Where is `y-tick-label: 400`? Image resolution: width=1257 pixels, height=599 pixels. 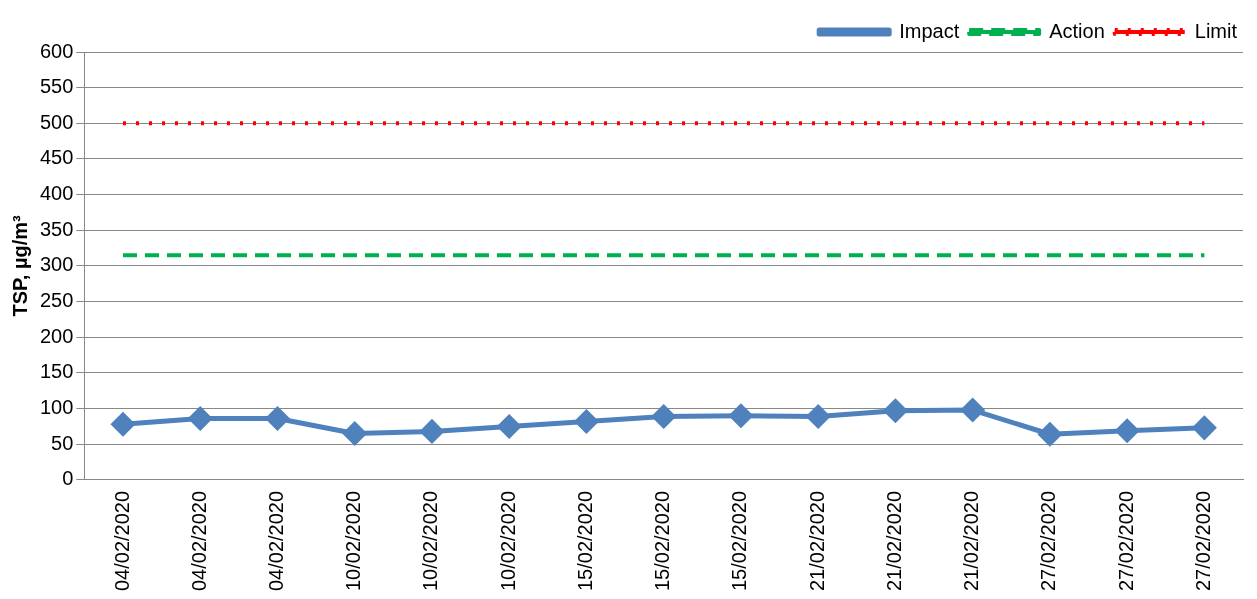 y-tick-label: 400 is located at coordinates (56, 193).